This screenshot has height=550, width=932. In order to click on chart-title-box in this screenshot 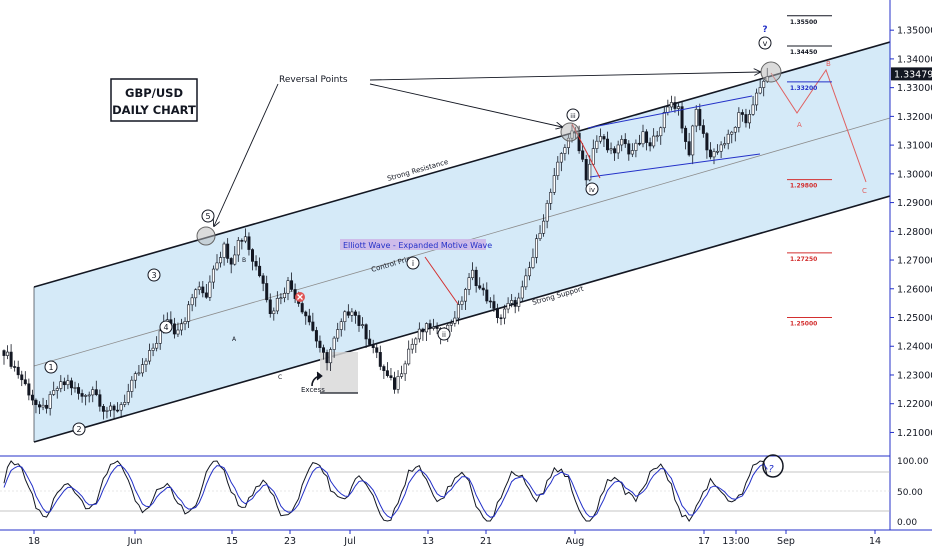, I will do `click(154, 100)`.